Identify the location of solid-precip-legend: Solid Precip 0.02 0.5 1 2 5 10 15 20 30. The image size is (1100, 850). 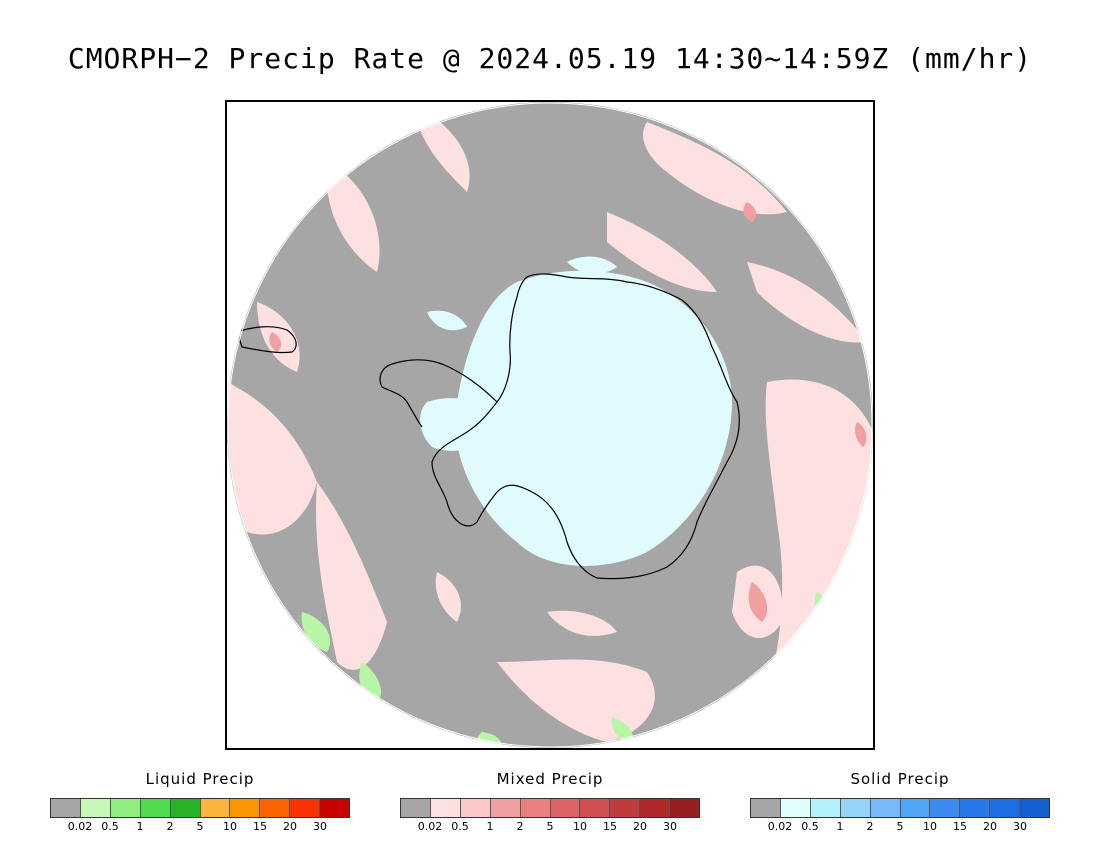
(900, 802).